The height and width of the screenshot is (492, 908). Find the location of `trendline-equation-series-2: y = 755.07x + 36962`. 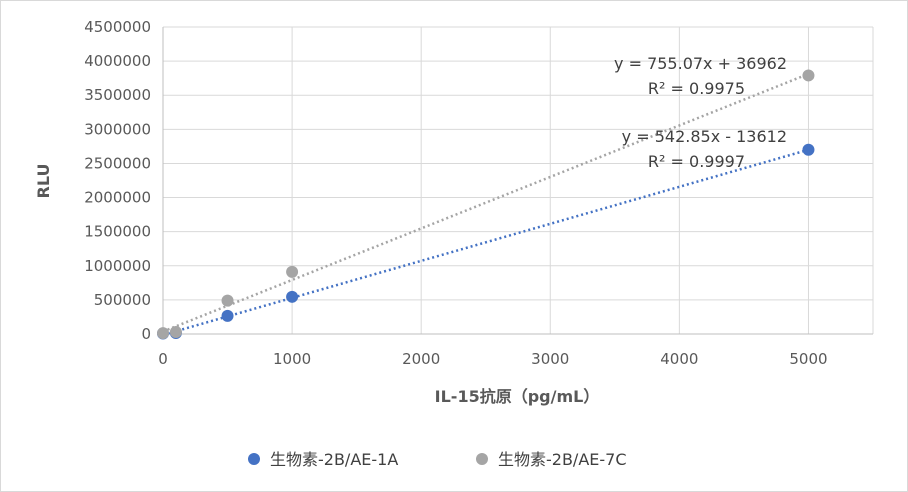

trendline-equation-series-2: y = 755.07x + 36962 is located at coordinates (700, 63).